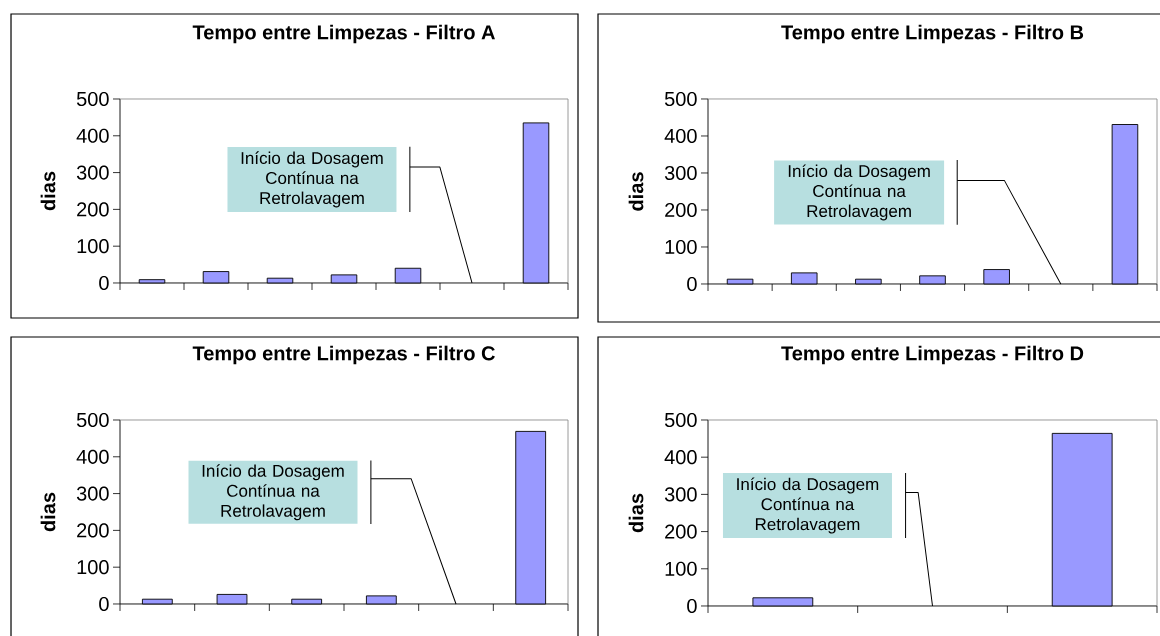 This screenshot has width=1160, height=636. What do you see at coordinates (343, 355) in the screenshot?
I see `chart-title: Tempo entre Limpezas - Filtro C` at bounding box center [343, 355].